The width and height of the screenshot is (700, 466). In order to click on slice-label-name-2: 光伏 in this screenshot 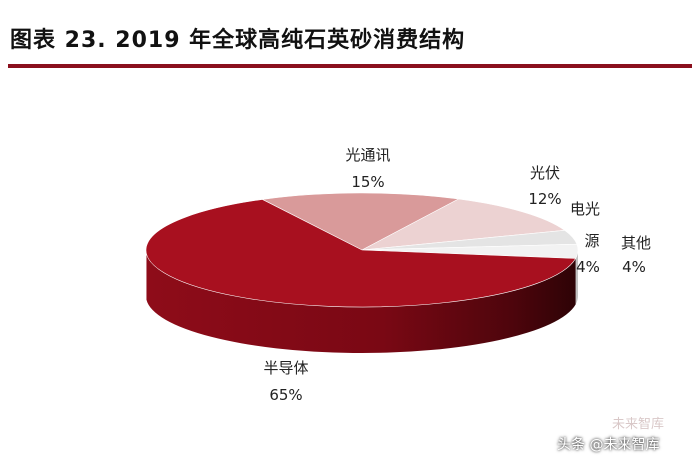, I will do `click(545, 173)`.